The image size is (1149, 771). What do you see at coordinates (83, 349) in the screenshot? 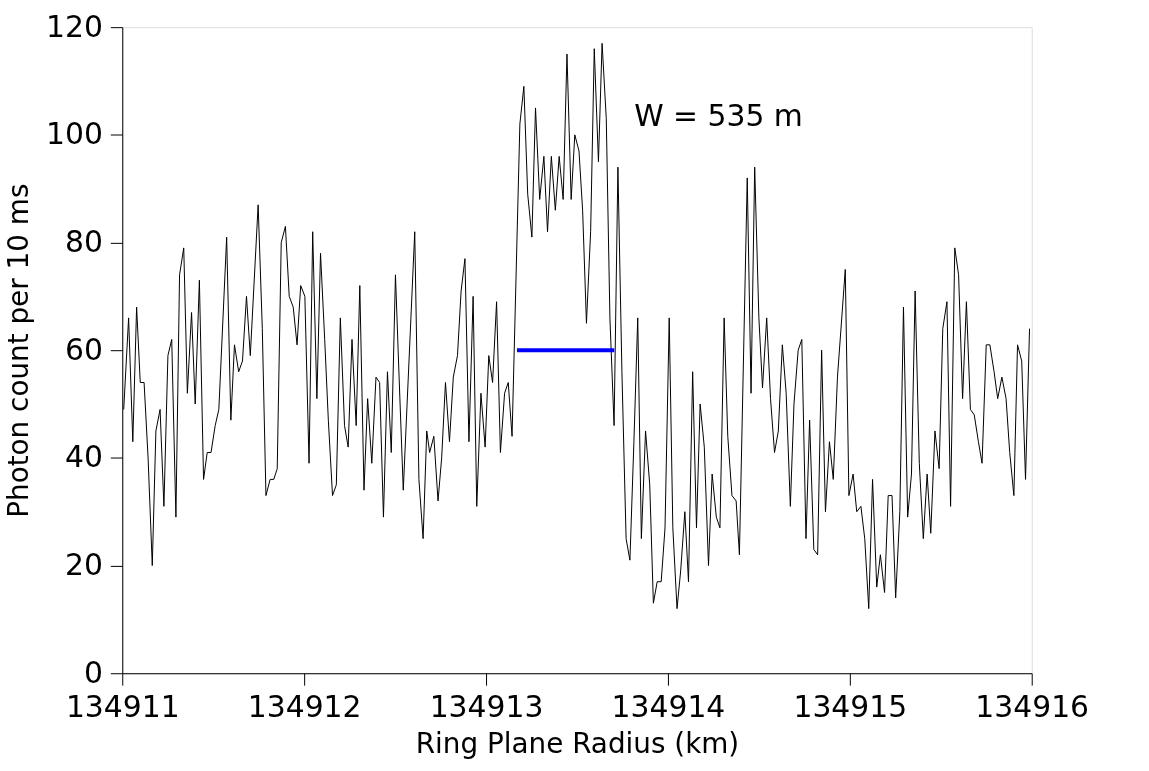
I see `y-tick-label: 60` at bounding box center [83, 349].